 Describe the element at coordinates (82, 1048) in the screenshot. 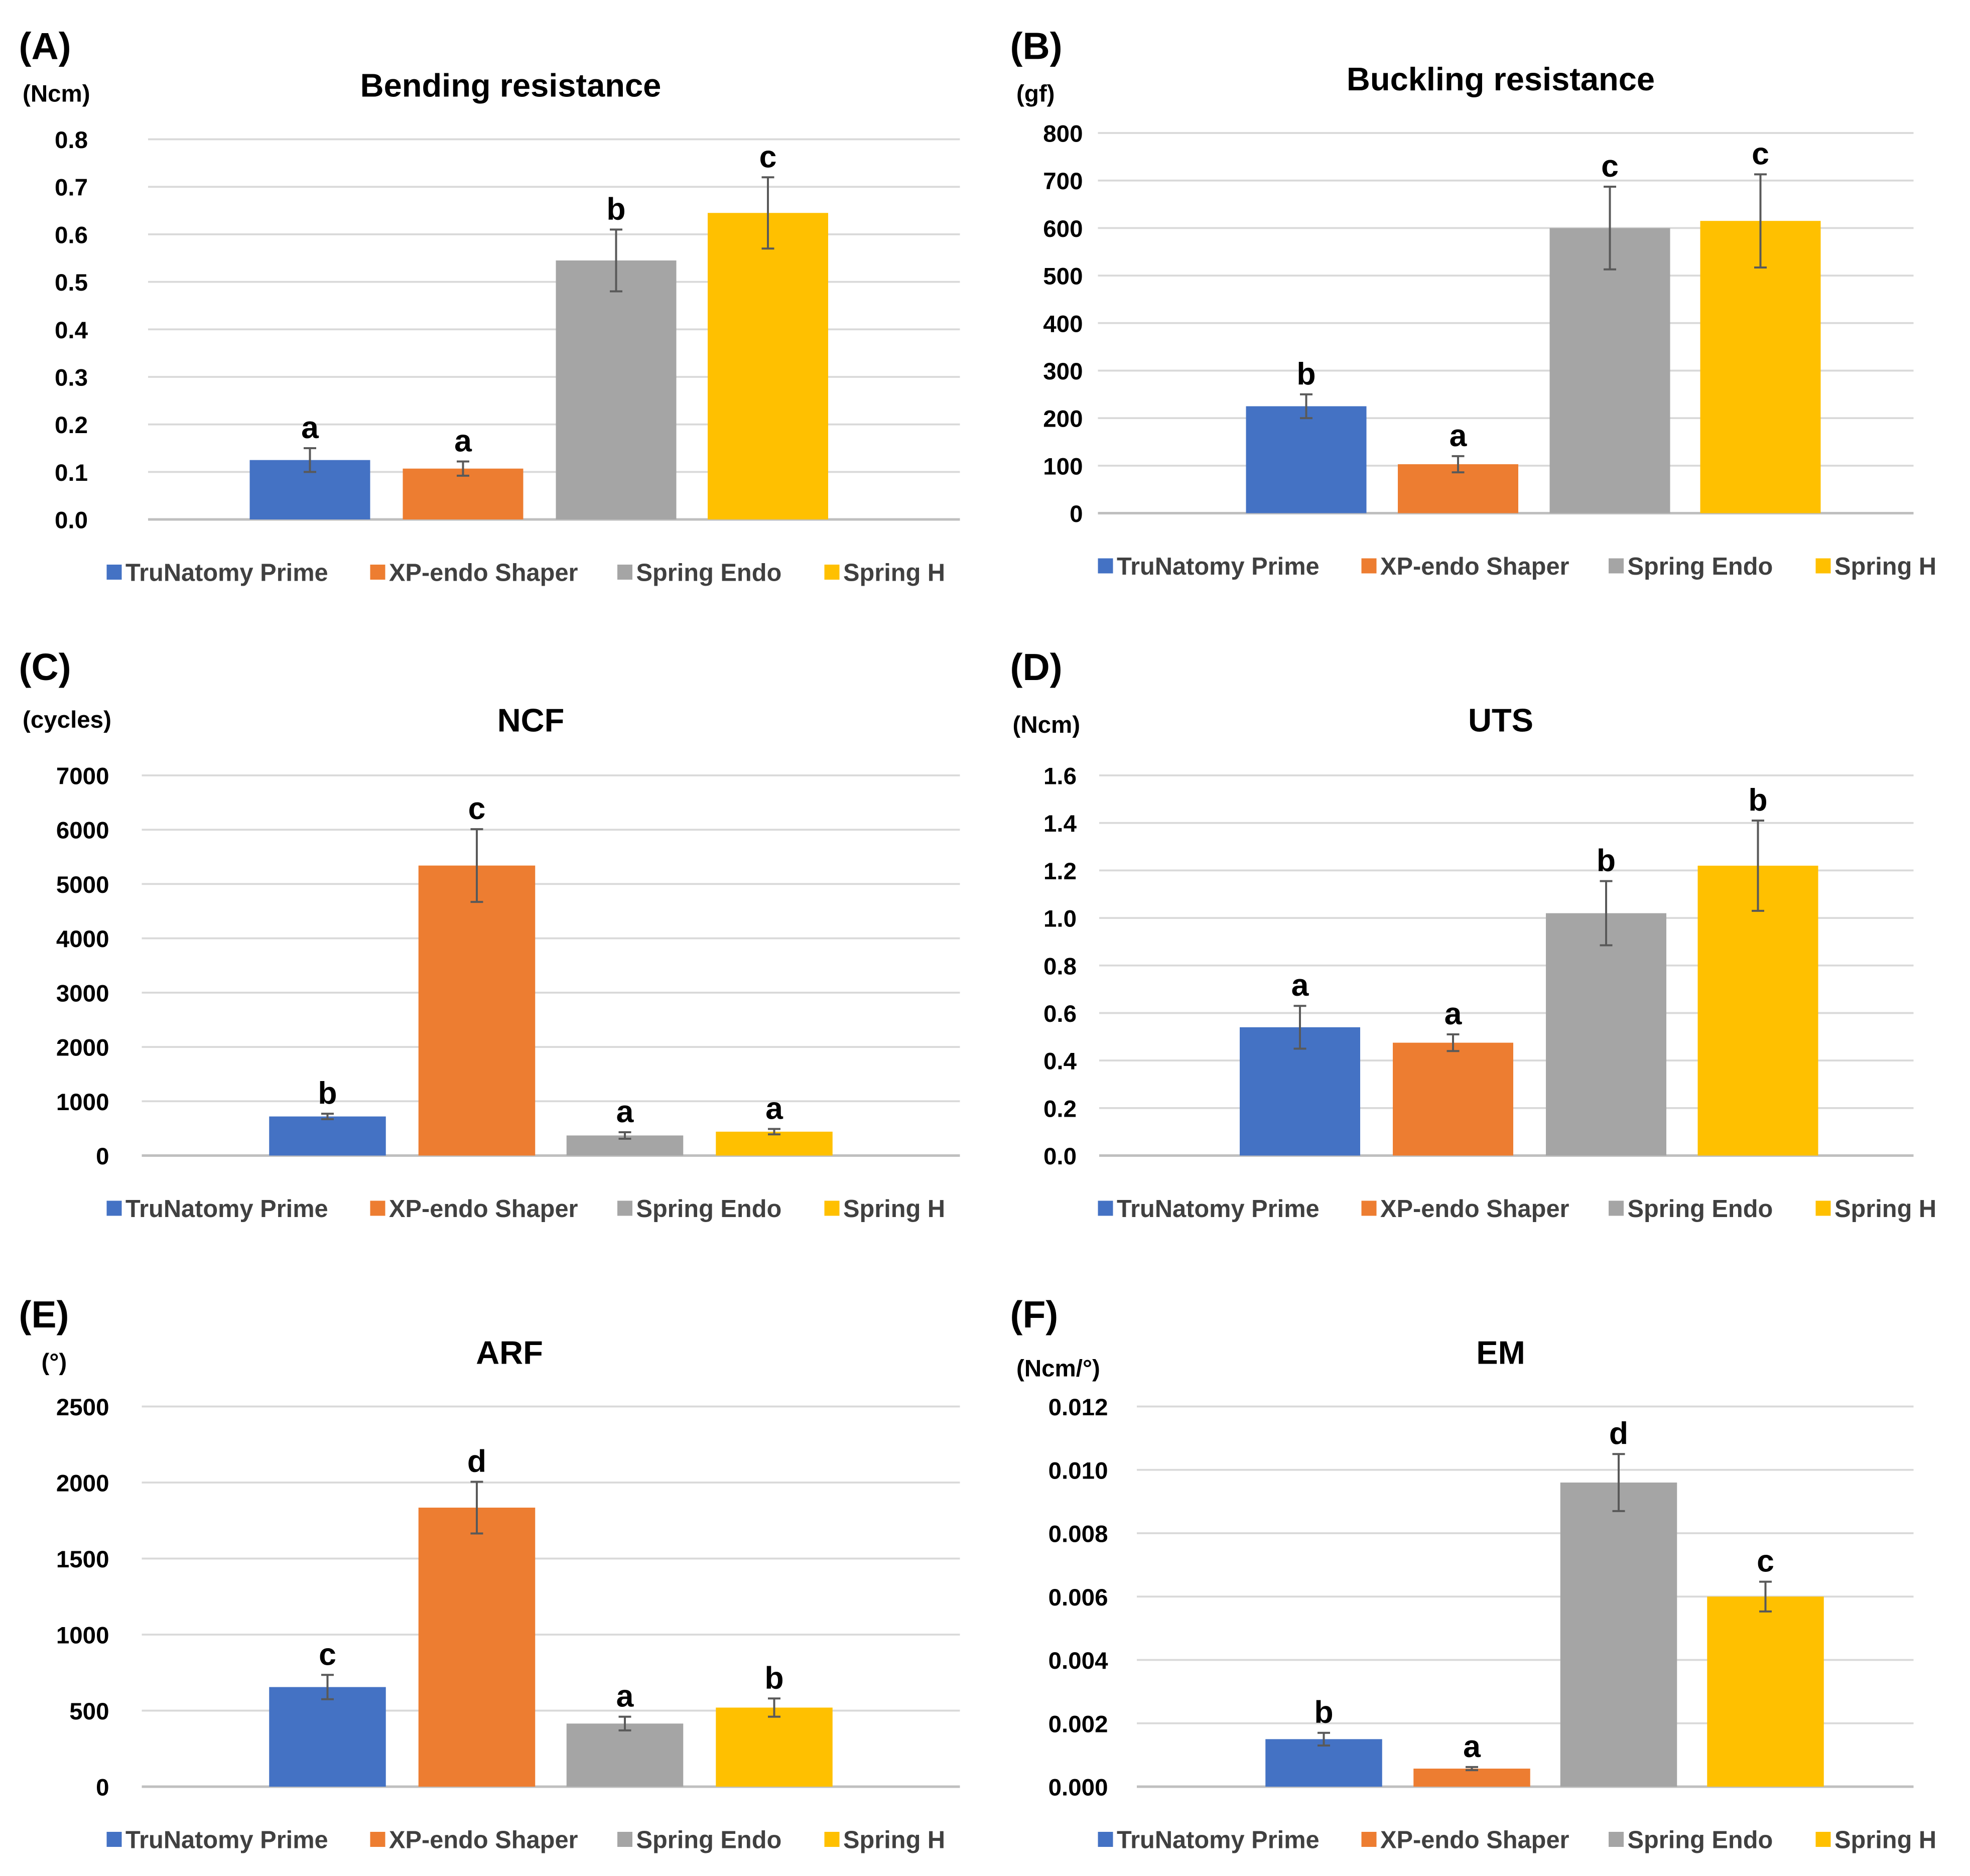

I see `y-tick-label: 2000` at that location.